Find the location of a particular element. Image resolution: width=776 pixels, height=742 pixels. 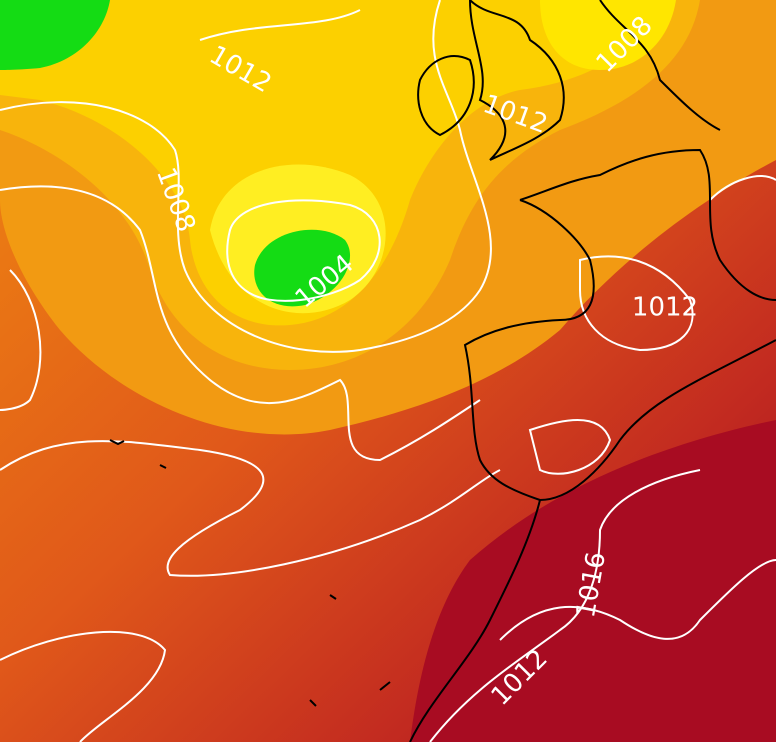

coastline-north is located at coordinates (660, 65).